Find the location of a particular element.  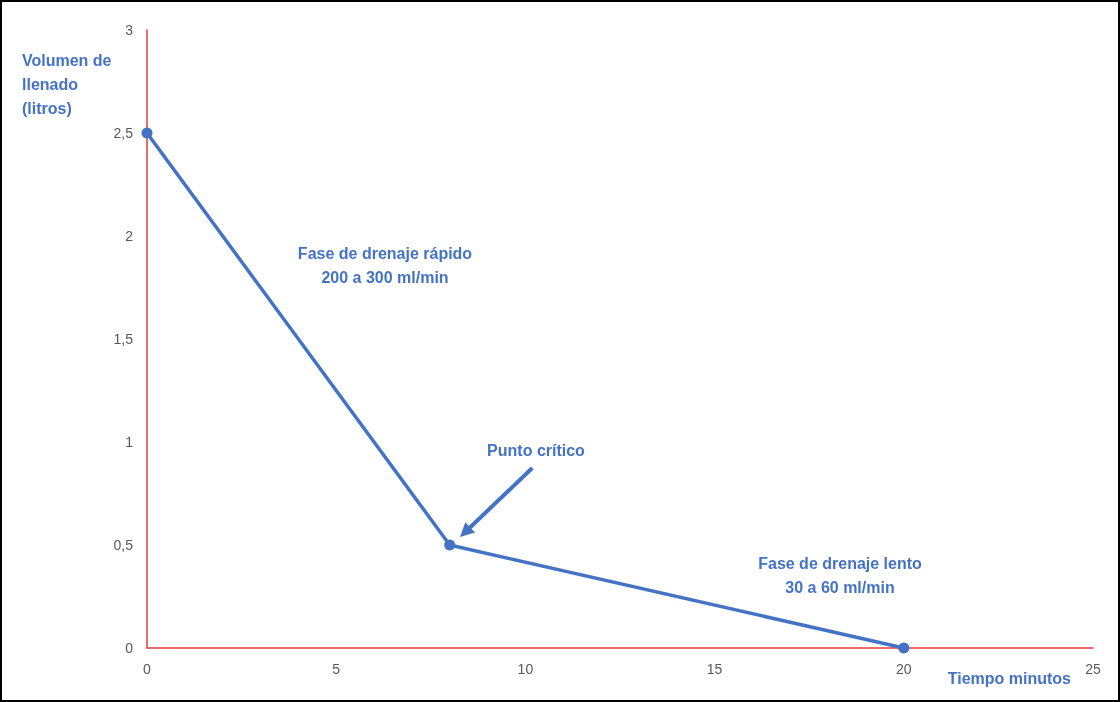

y-tick-label: 1 is located at coordinates (129, 442).